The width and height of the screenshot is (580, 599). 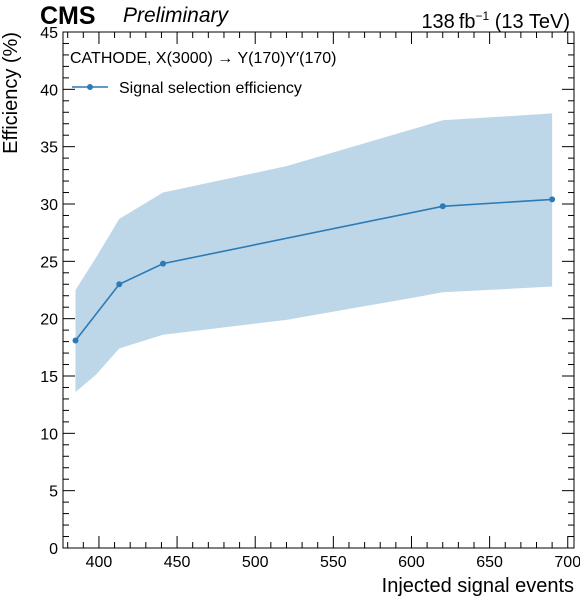 I want to click on y-tick-label: 25, so click(x=49, y=262).